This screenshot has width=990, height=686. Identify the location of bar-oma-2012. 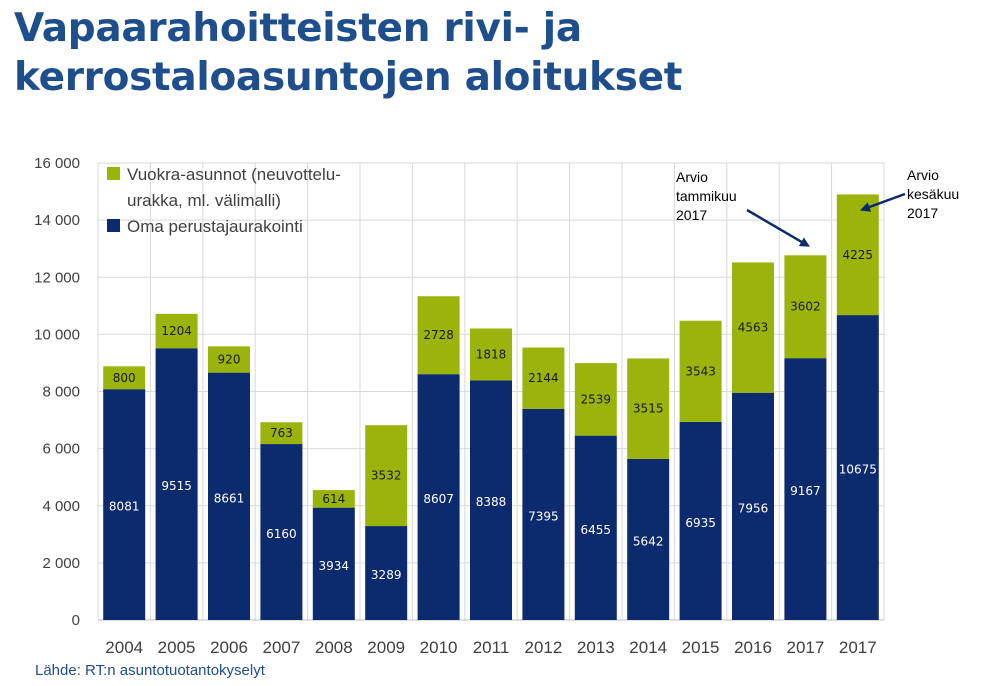
(543, 514).